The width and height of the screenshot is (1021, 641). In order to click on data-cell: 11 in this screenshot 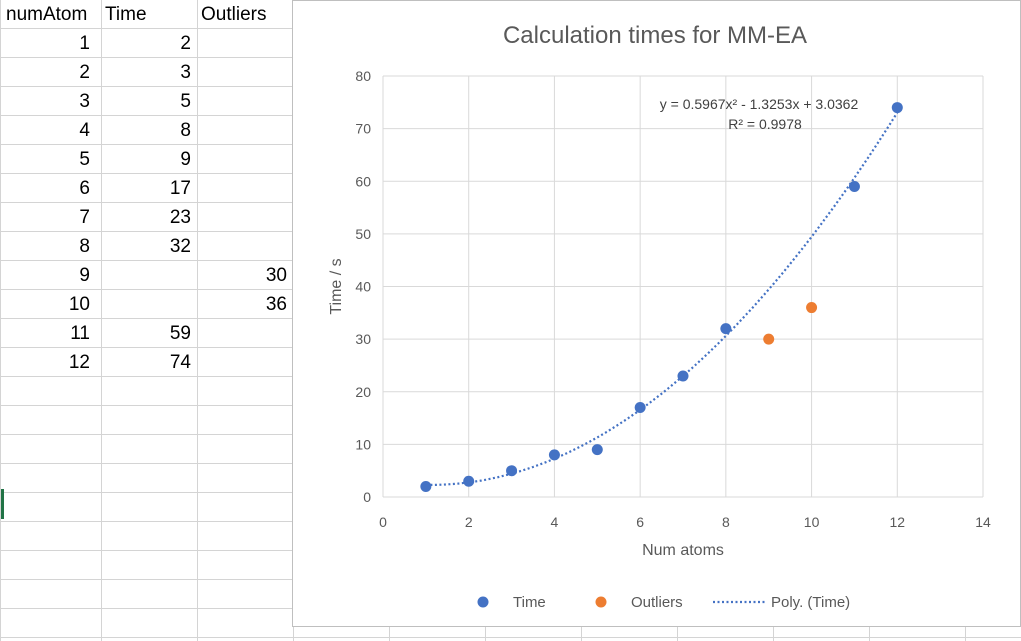, I will do `click(80, 333)`.